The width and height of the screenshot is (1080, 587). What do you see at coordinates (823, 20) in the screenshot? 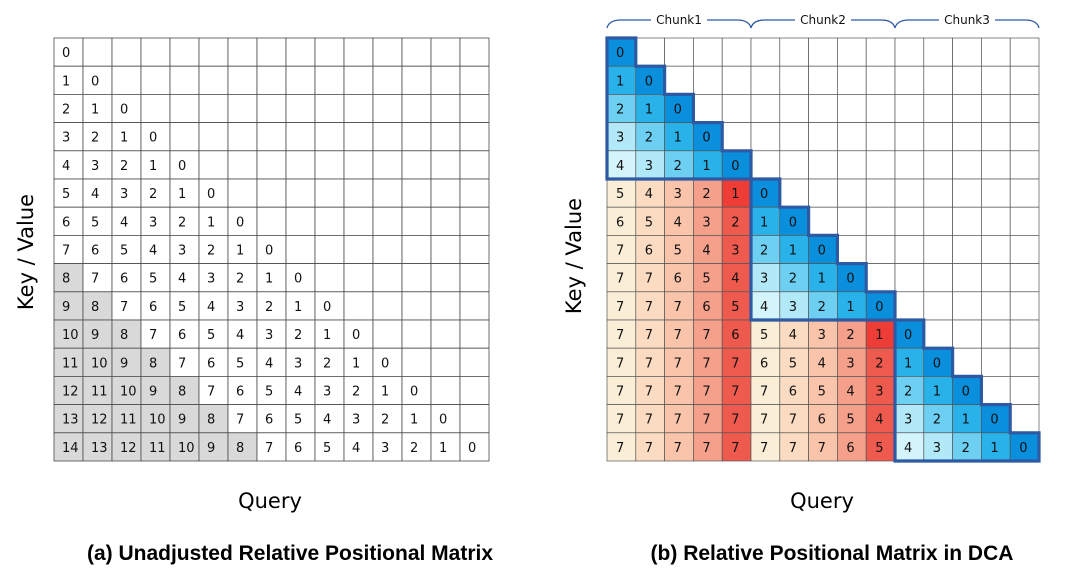
I see `chunk-label: Chunk2` at bounding box center [823, 20].